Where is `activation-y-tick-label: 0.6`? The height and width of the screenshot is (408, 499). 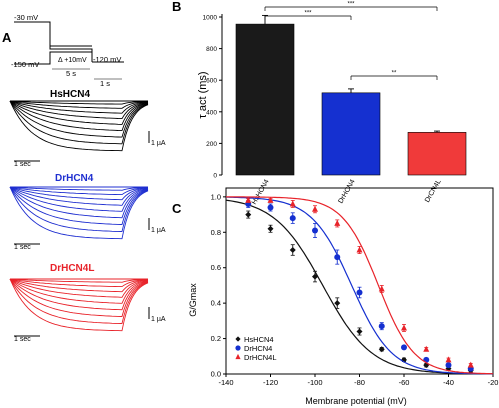
activation-y-tick-label: 0.6 is located at coordinates (216, 267).